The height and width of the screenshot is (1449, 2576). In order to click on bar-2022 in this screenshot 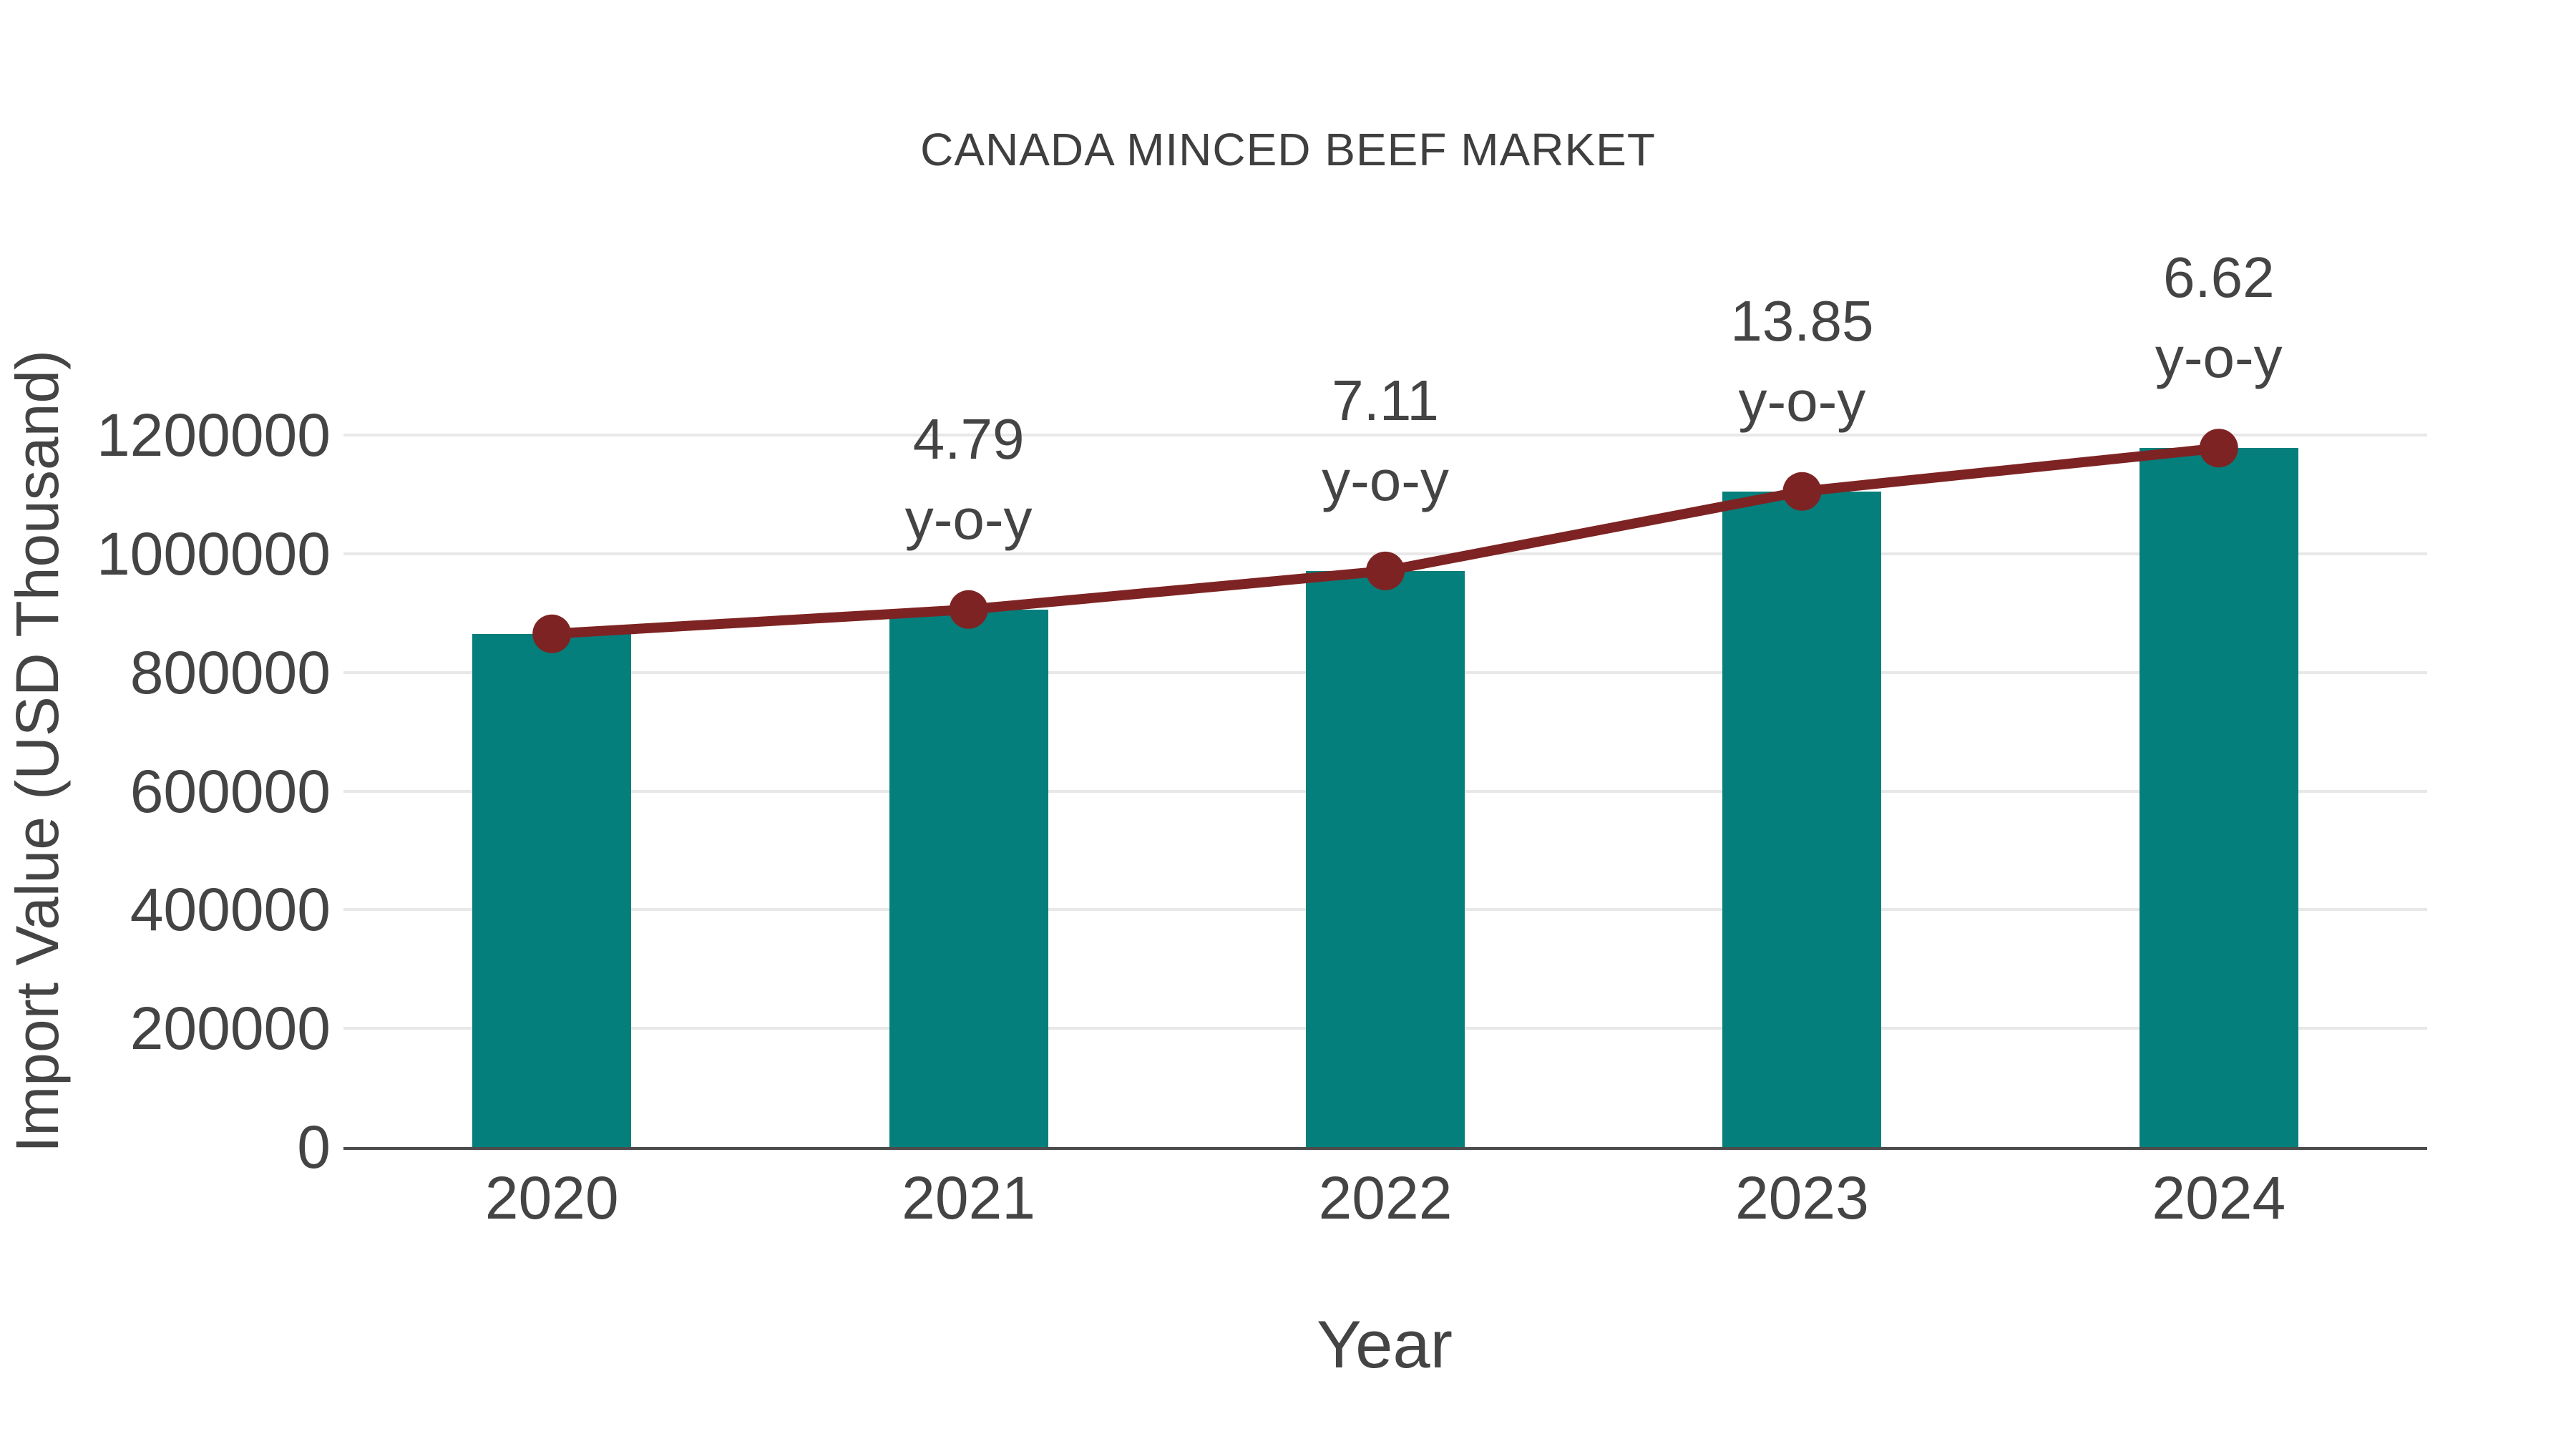, I will do `click(1385, 858)`.